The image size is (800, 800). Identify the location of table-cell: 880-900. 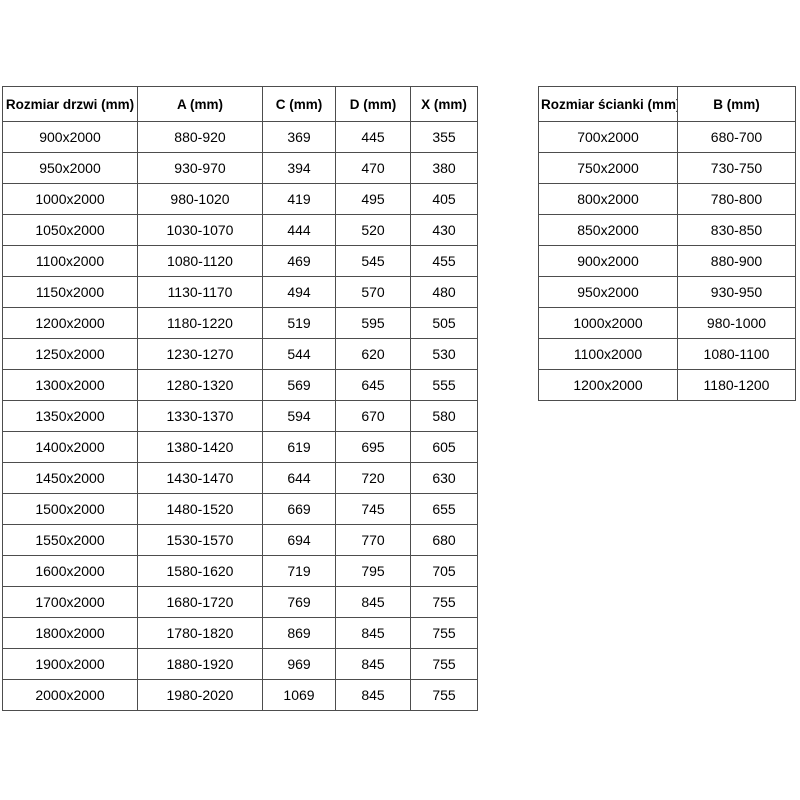
(736, 261).